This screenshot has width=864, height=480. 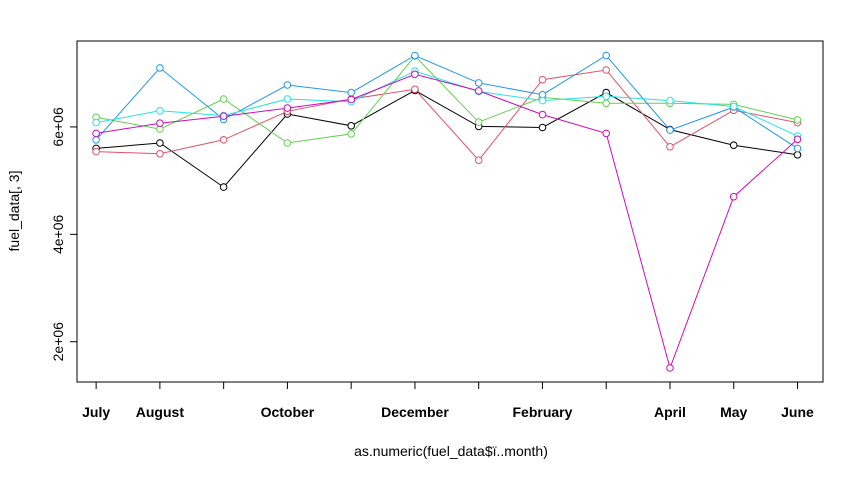 What do you see at coordinates (160, 412) in the screenshot?
I see `x-tick-label: August` at bounding box center [160, 412].